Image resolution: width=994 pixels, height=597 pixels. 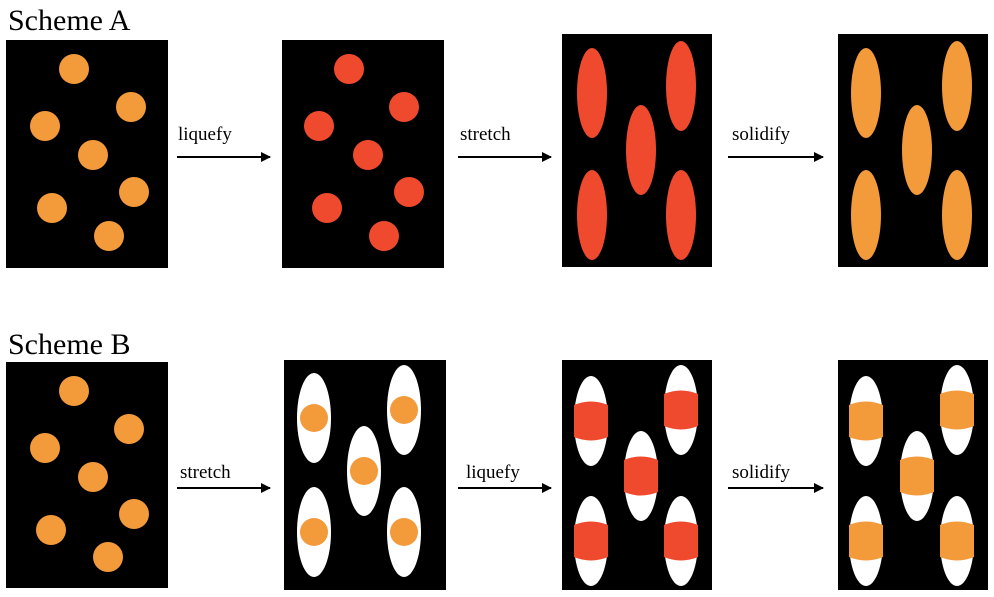 What do you see at coordinates (205, 472) in the screenshot?
I see `scheme-b-label-1: stretch` at bounding box center [205, 472].